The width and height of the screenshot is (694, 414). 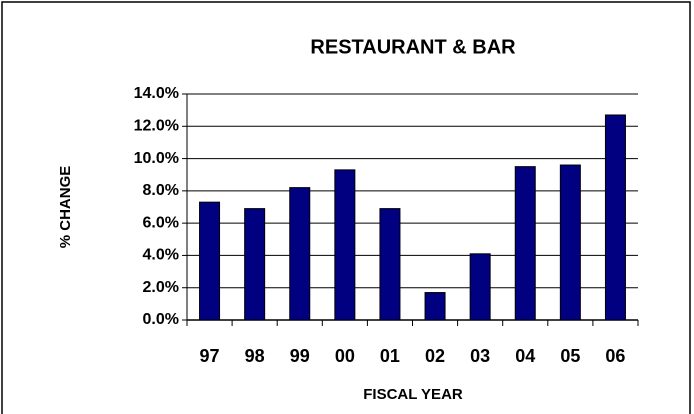 I want to click on x-tick-label: 97, so click(x=210, y=356).